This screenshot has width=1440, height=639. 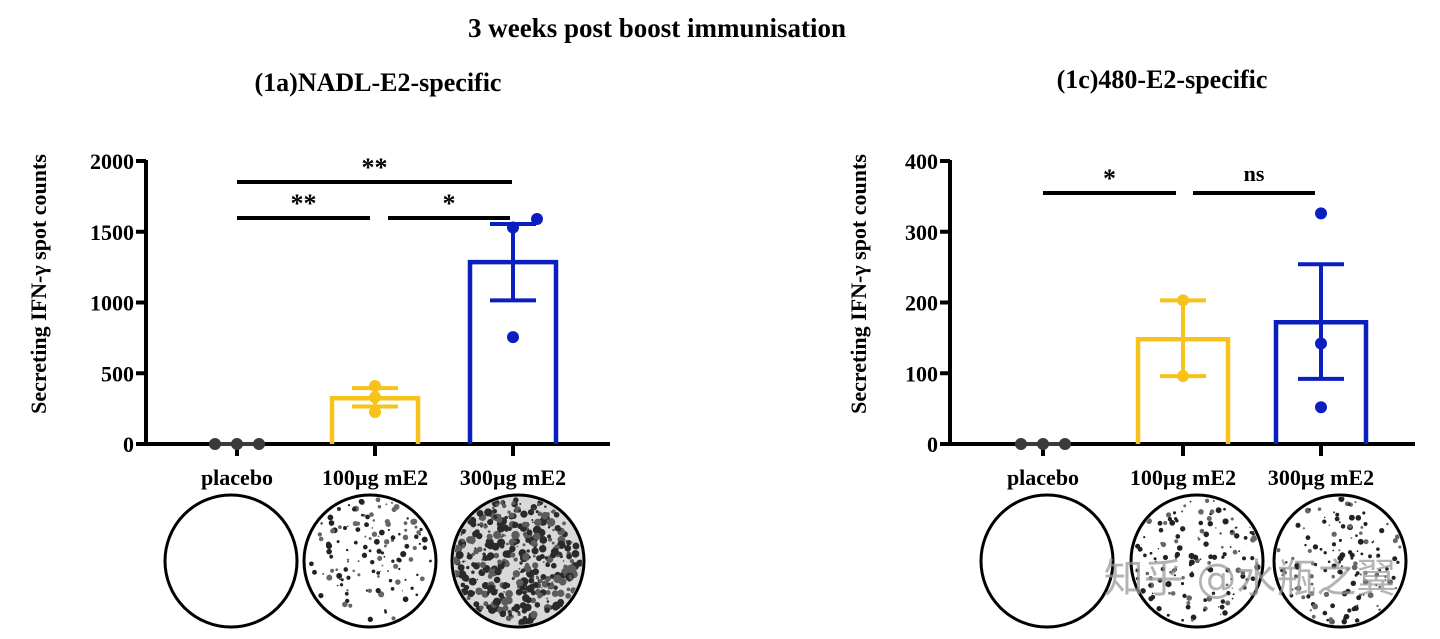 What do you see at coordinates (112, 303) in the screenshot?
I see `y-tick-label: 1000` at bounding box center [112, 303].